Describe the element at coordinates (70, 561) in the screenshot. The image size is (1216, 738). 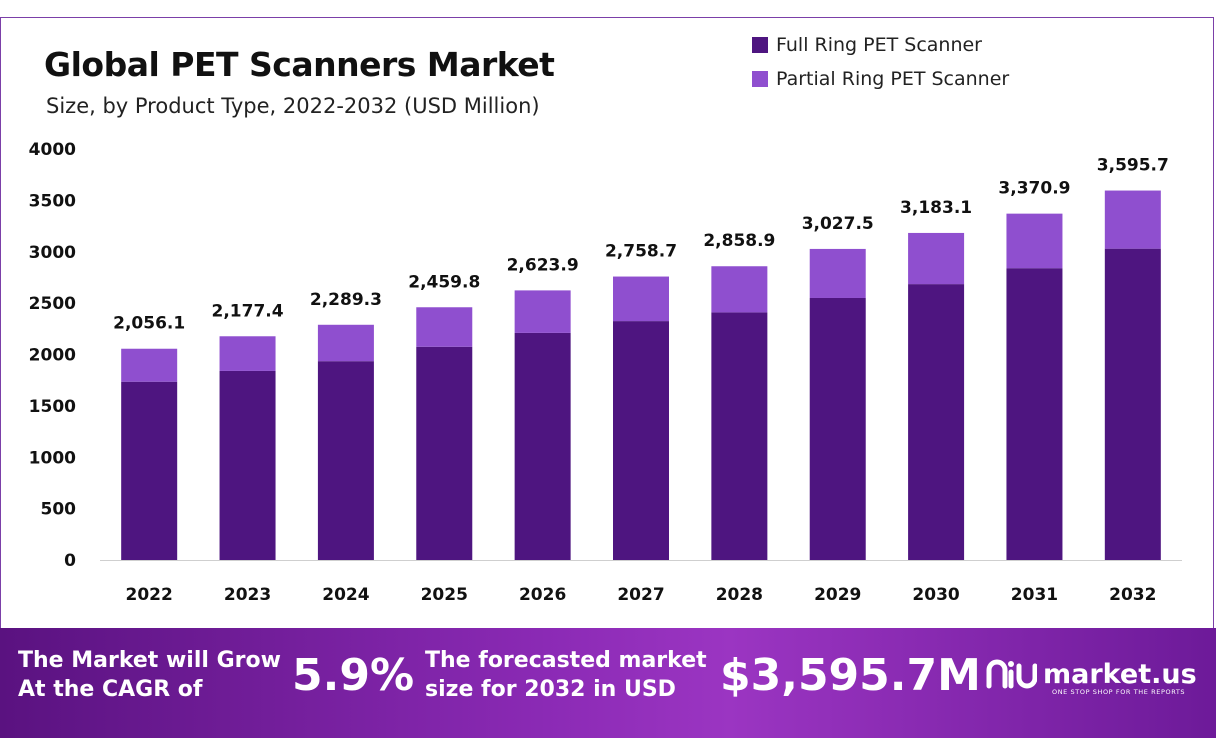
I see `y-tick-label: 0` at that location.